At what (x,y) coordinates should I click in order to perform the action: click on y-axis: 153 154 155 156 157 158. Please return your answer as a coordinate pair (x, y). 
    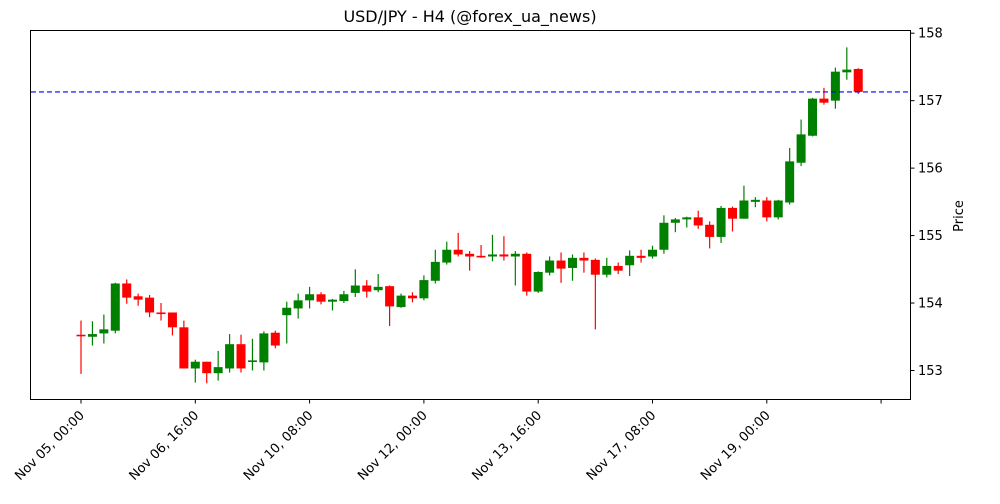
    Looking at the image, I should click on (926, 203).